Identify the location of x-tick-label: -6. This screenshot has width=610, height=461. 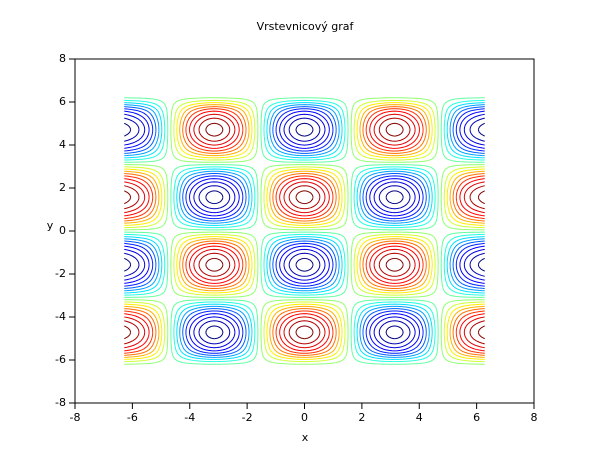
(132, 417).